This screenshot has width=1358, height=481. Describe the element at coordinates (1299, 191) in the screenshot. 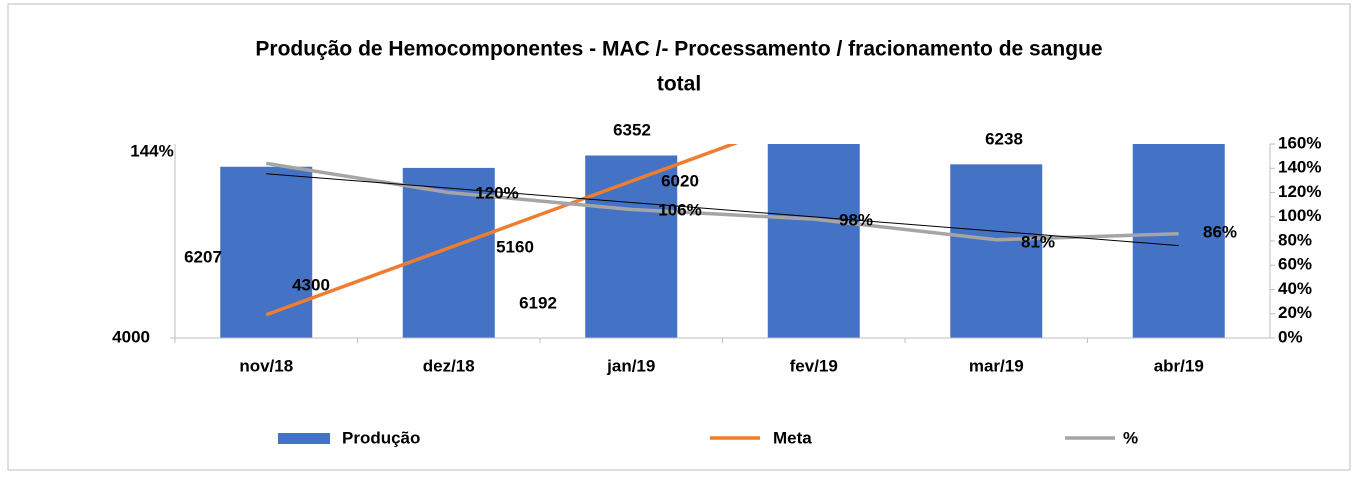

I see `y2-tick-label: 120%` at that location.